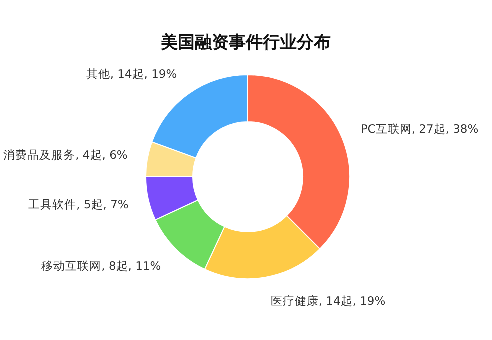 Image resolution: width=492 pixels, height=340 pixels. What do you see at coordinates (78, 204) in the screenshot?
I see `slice-label: 工具软件, 5起, 7%` at bounding box center [78, 204].